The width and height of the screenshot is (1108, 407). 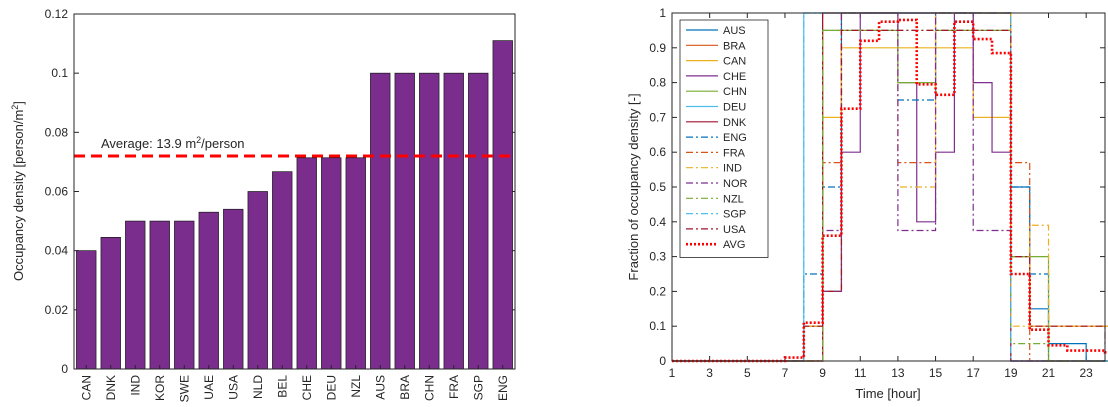 What do you see at coordinates (57, 14) in the screenshot?
I see `bar-y-tick-label: 0.12` at bounding box center [57, 14].